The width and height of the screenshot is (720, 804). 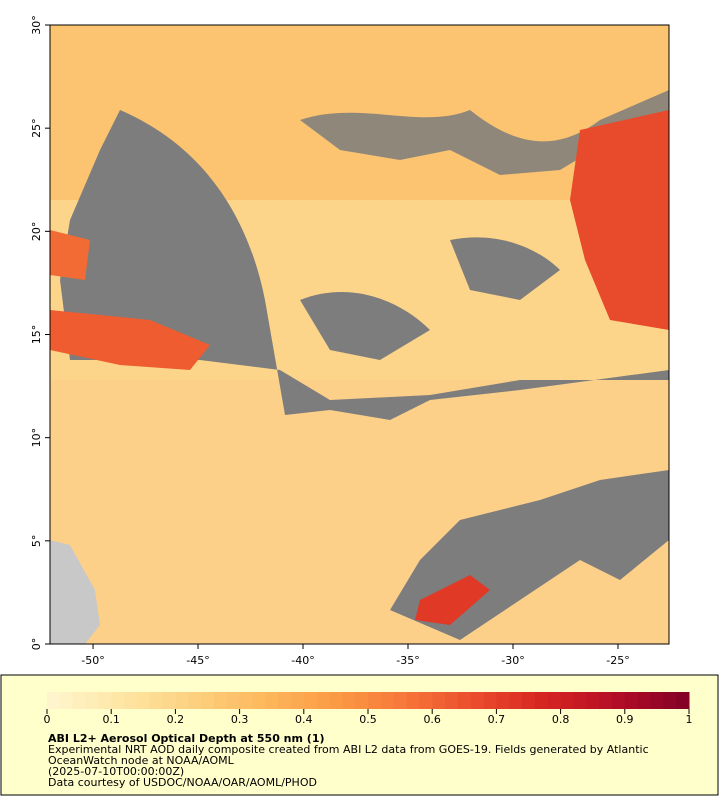 I want to click on y-tick-label: 5°, so click(x=36, y=541).